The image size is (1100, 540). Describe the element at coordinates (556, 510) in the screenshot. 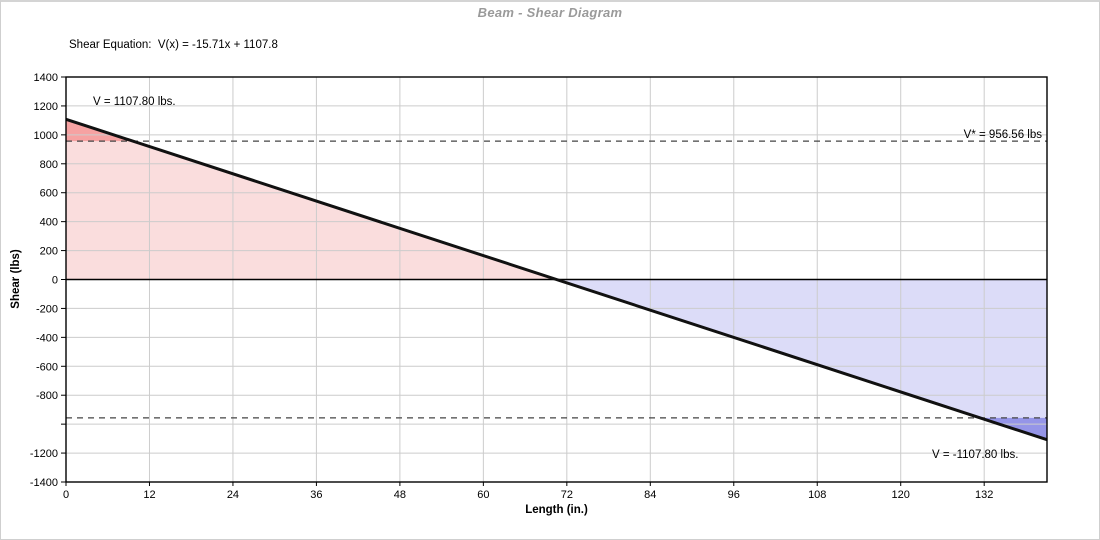

I see `x-axis-label: Length (in.)` at that location.